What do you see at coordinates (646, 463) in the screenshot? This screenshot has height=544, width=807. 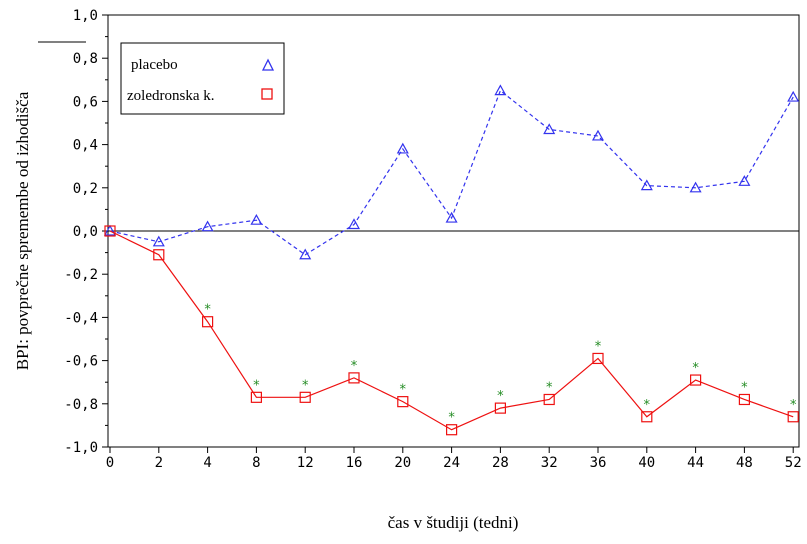 I see `x-tick-label: 40` at bounding box center [646, 463].